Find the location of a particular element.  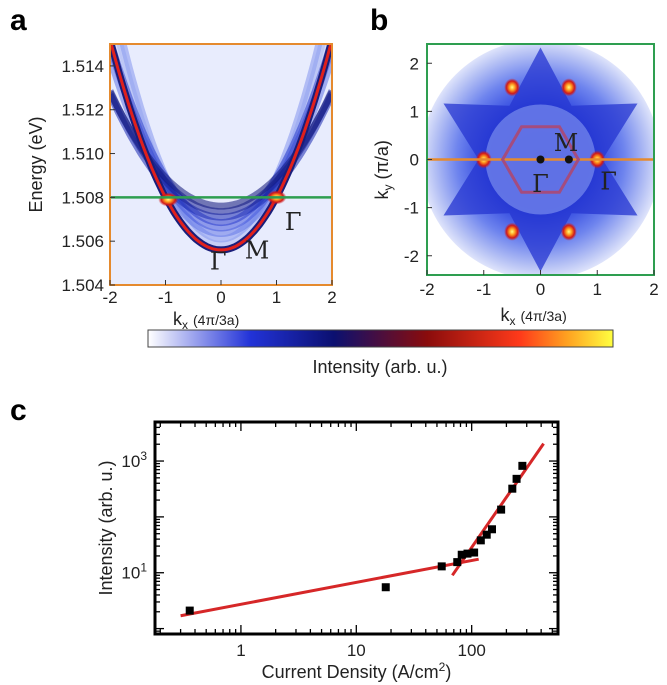

panel-label-c: c is located at coordinates (18, 410).